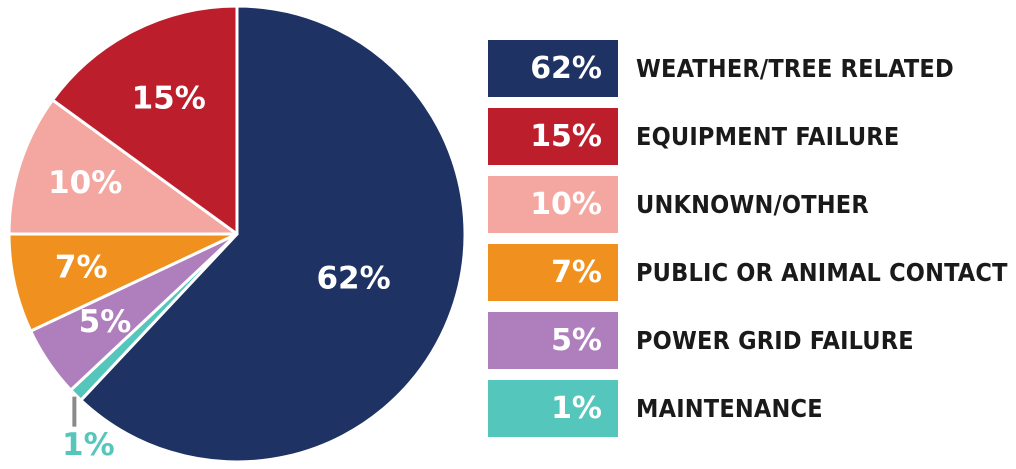 This screenshot has height=469, width=1016. I want to click on pie-label-weather-tree-related: 62%, so click(353, 279).